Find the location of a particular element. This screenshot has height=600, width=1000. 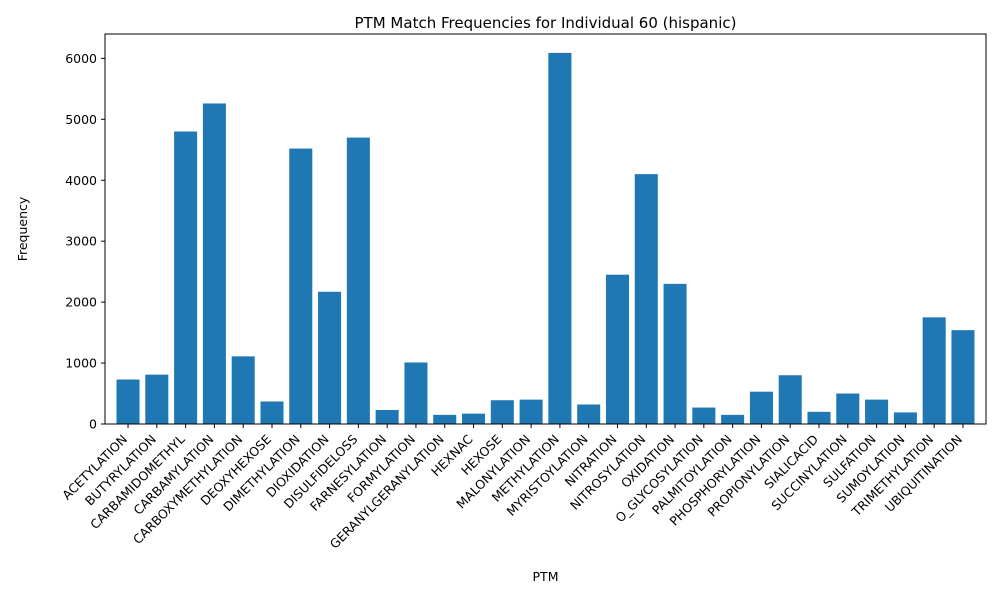

y-axis-label: Frequency is located at coordinates (22, 228).